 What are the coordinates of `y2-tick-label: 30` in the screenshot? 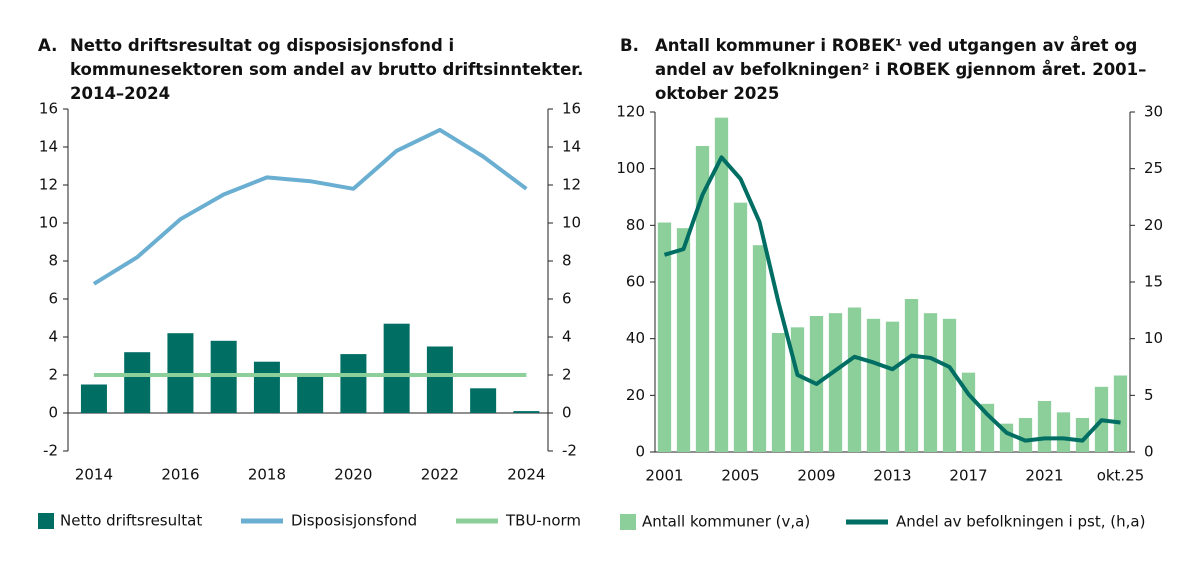 It's located at (1153, 112).